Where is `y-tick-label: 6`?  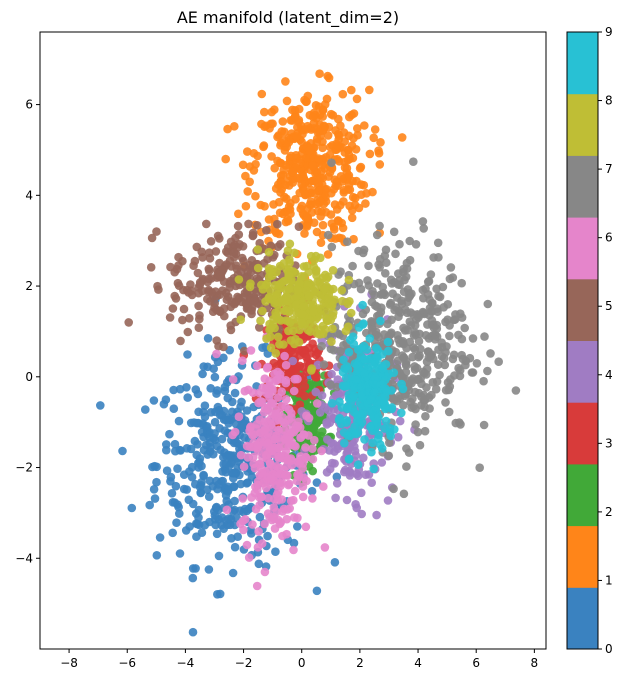
y-tick-label: 6 is located at coordinates (29, 105).